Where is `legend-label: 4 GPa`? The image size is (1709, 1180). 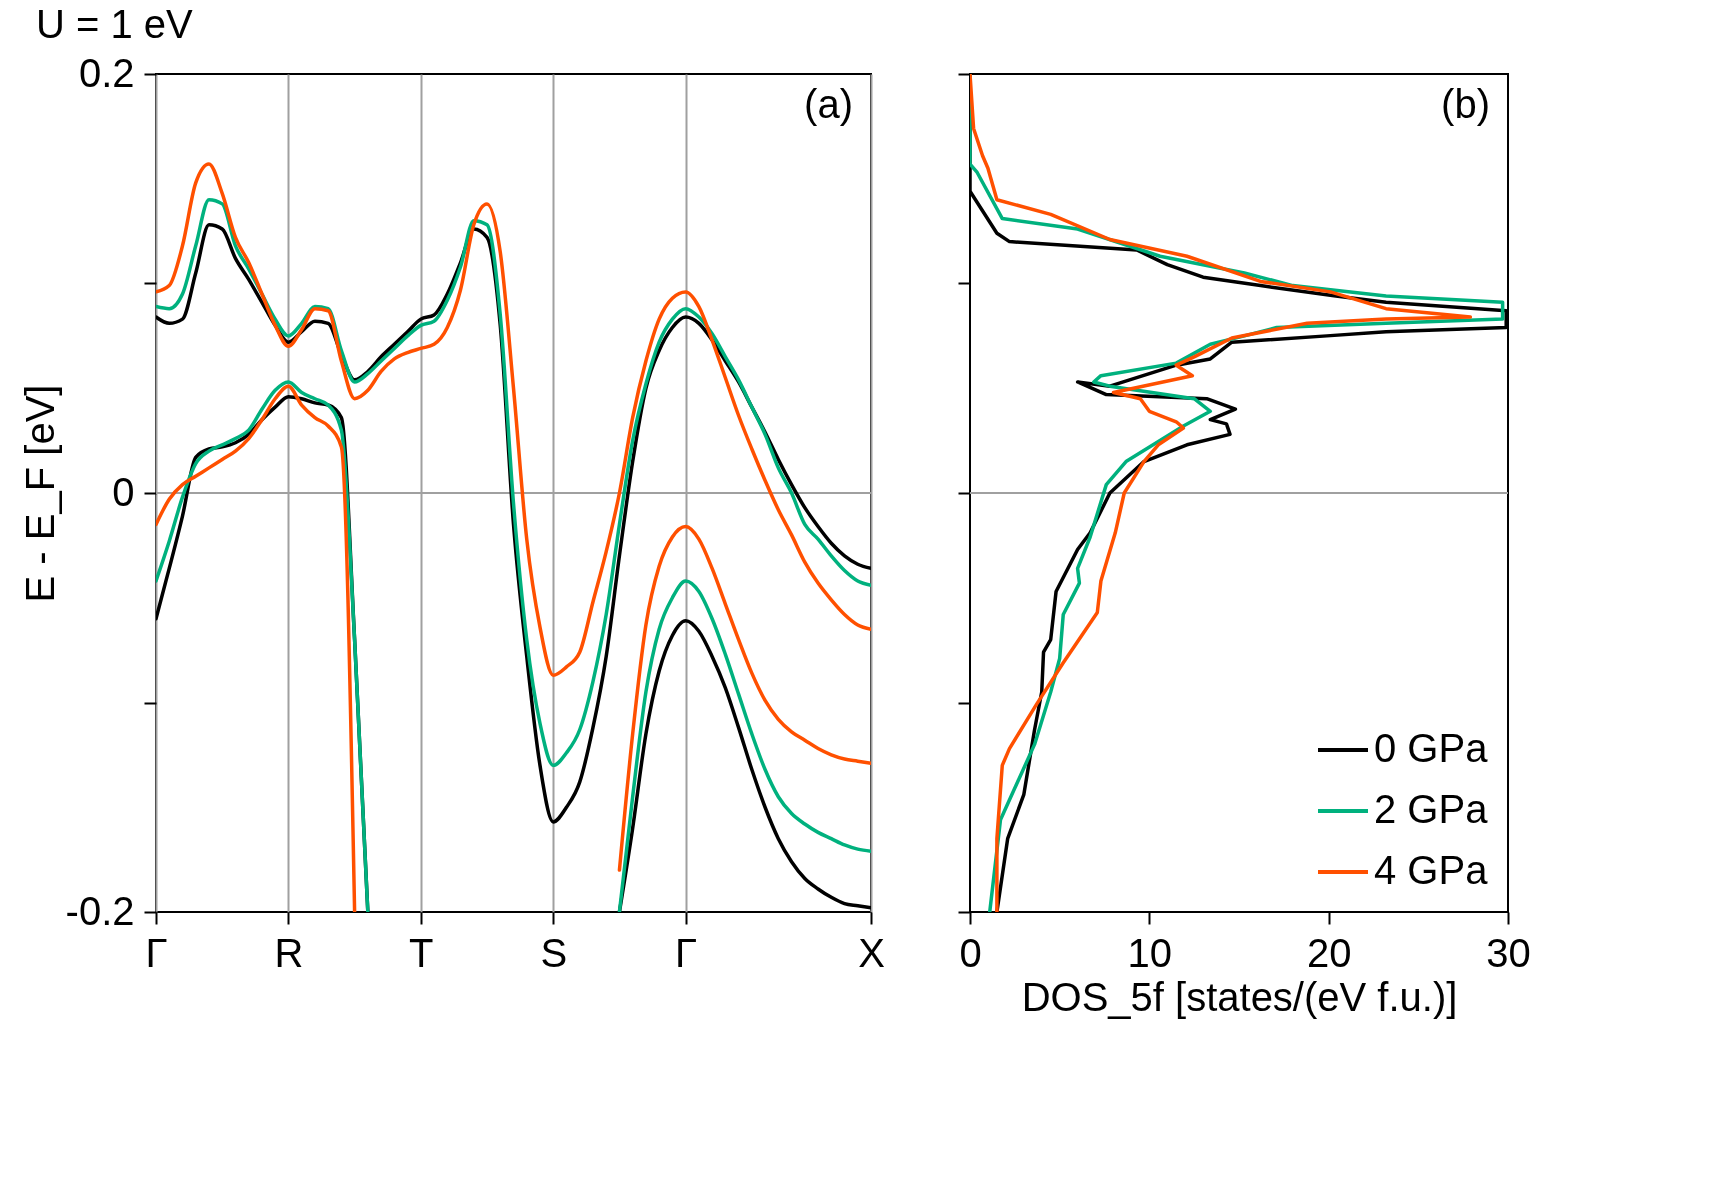 legend-label: 4 GPa is located at coordinates (1431, 870).